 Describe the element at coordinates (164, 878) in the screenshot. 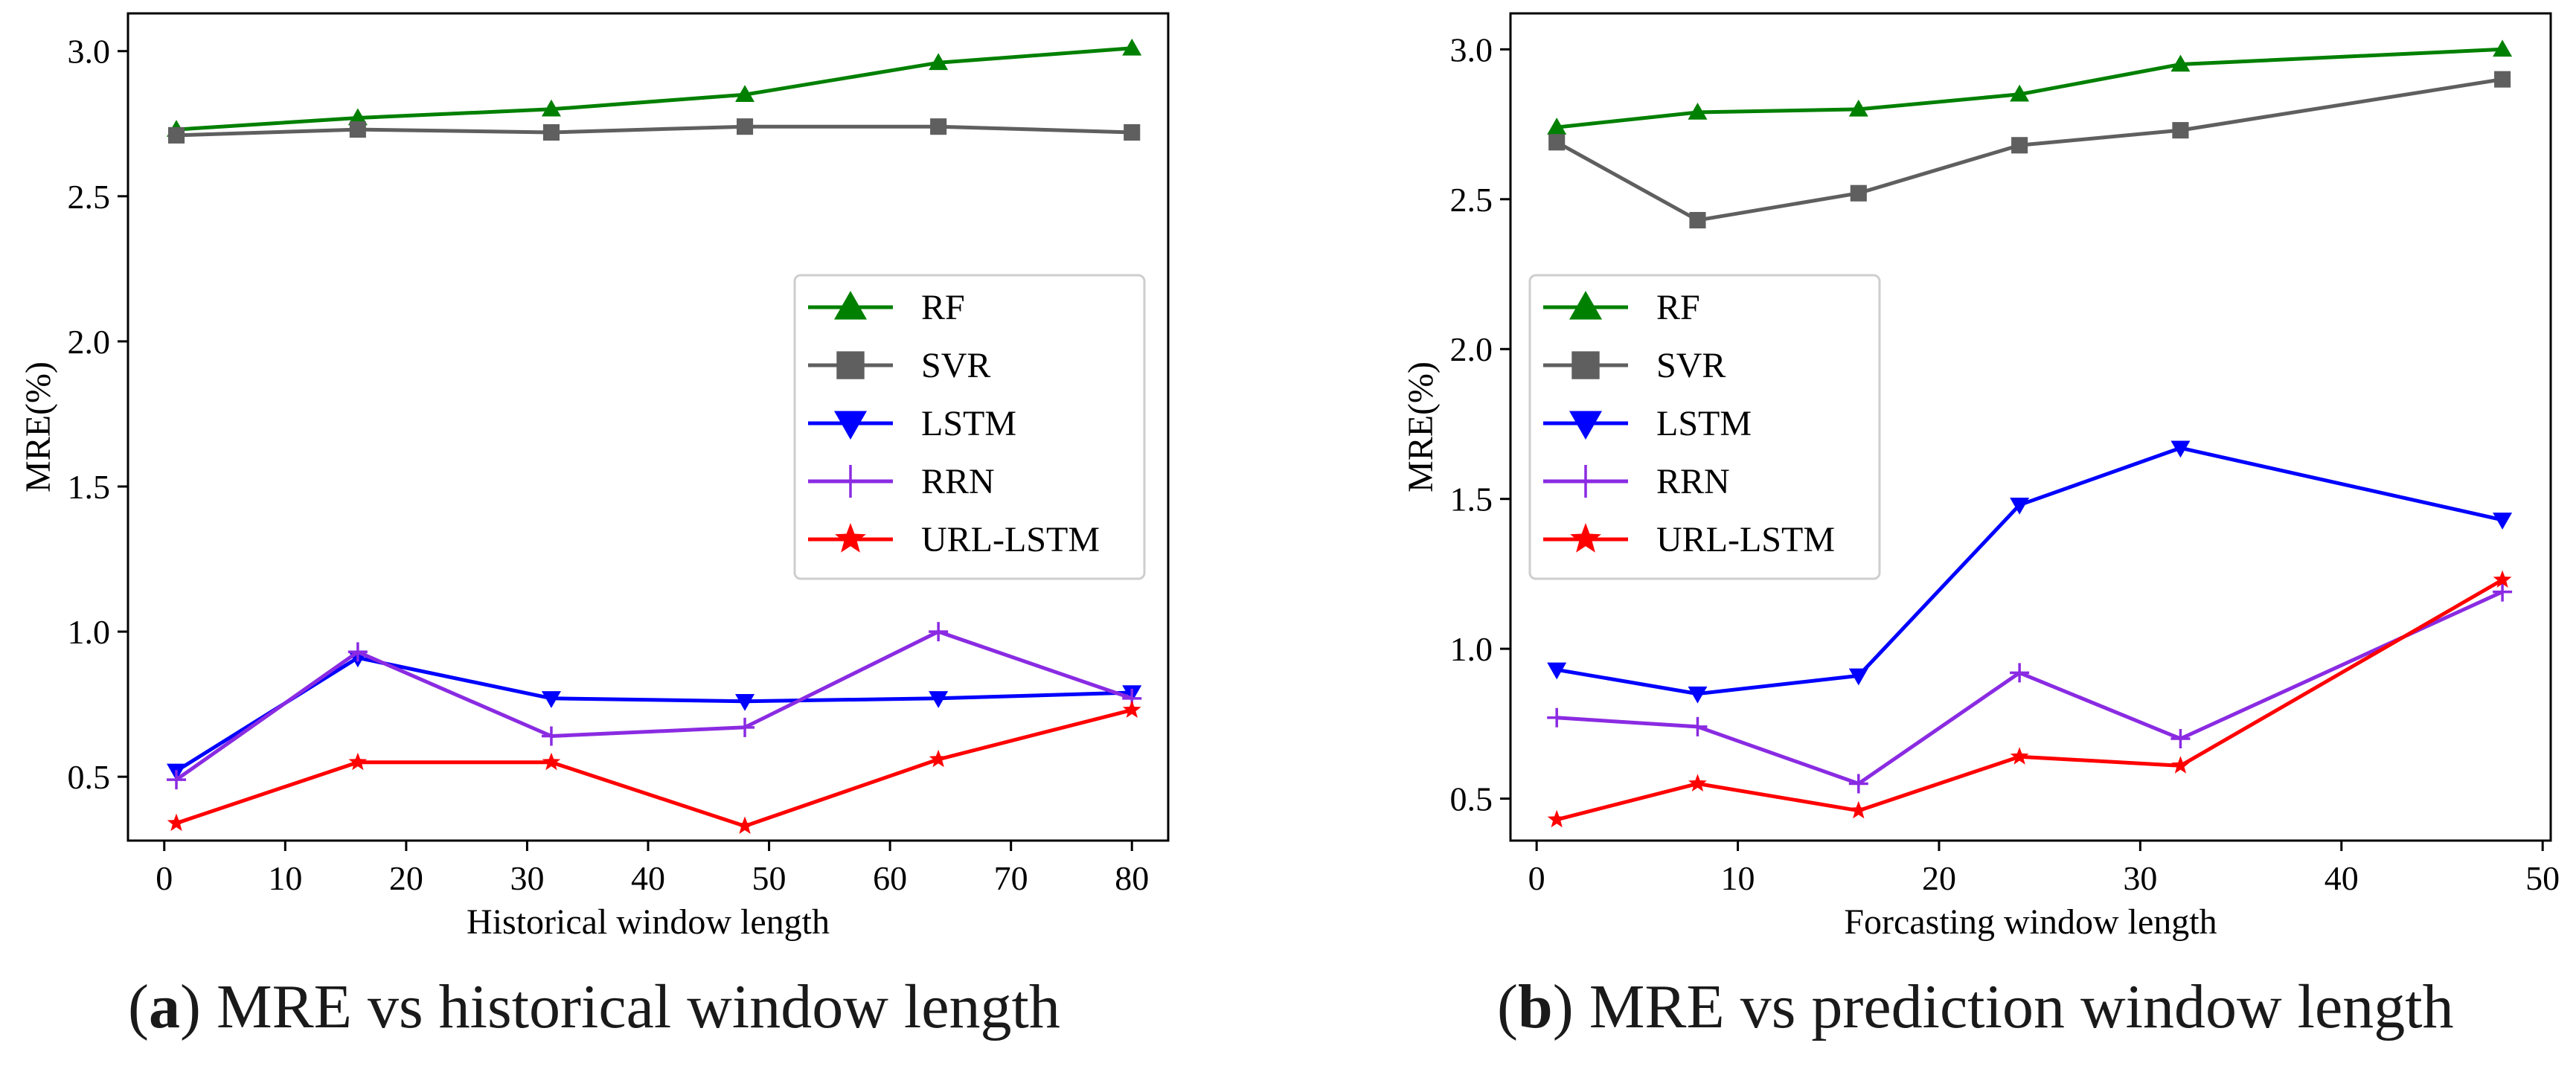

I see `x-tick-label: 0` at that location.